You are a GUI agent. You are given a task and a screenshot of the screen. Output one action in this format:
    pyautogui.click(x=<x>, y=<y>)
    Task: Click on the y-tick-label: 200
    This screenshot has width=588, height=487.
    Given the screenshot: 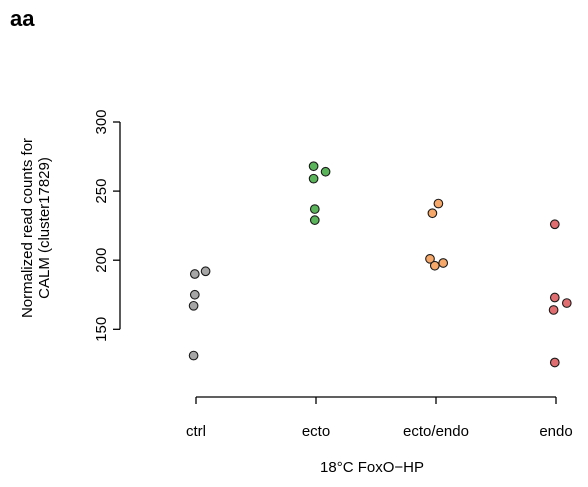 What is the action you would take?
    pyautogui.click(x=101, y=260)
    